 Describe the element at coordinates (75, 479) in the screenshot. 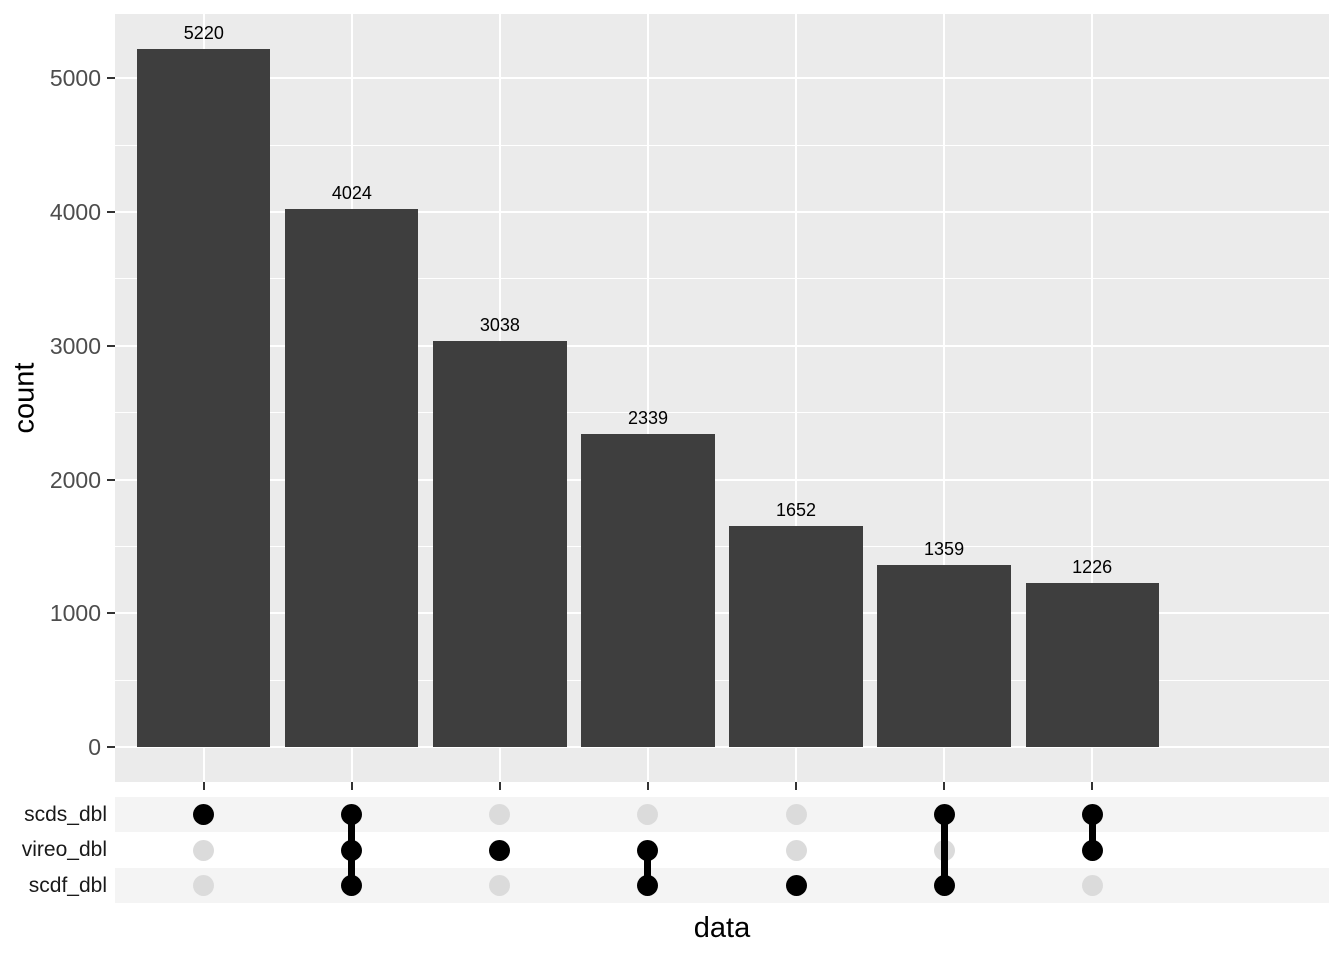

I see `y-axis-tick-label: 2000` at that location.